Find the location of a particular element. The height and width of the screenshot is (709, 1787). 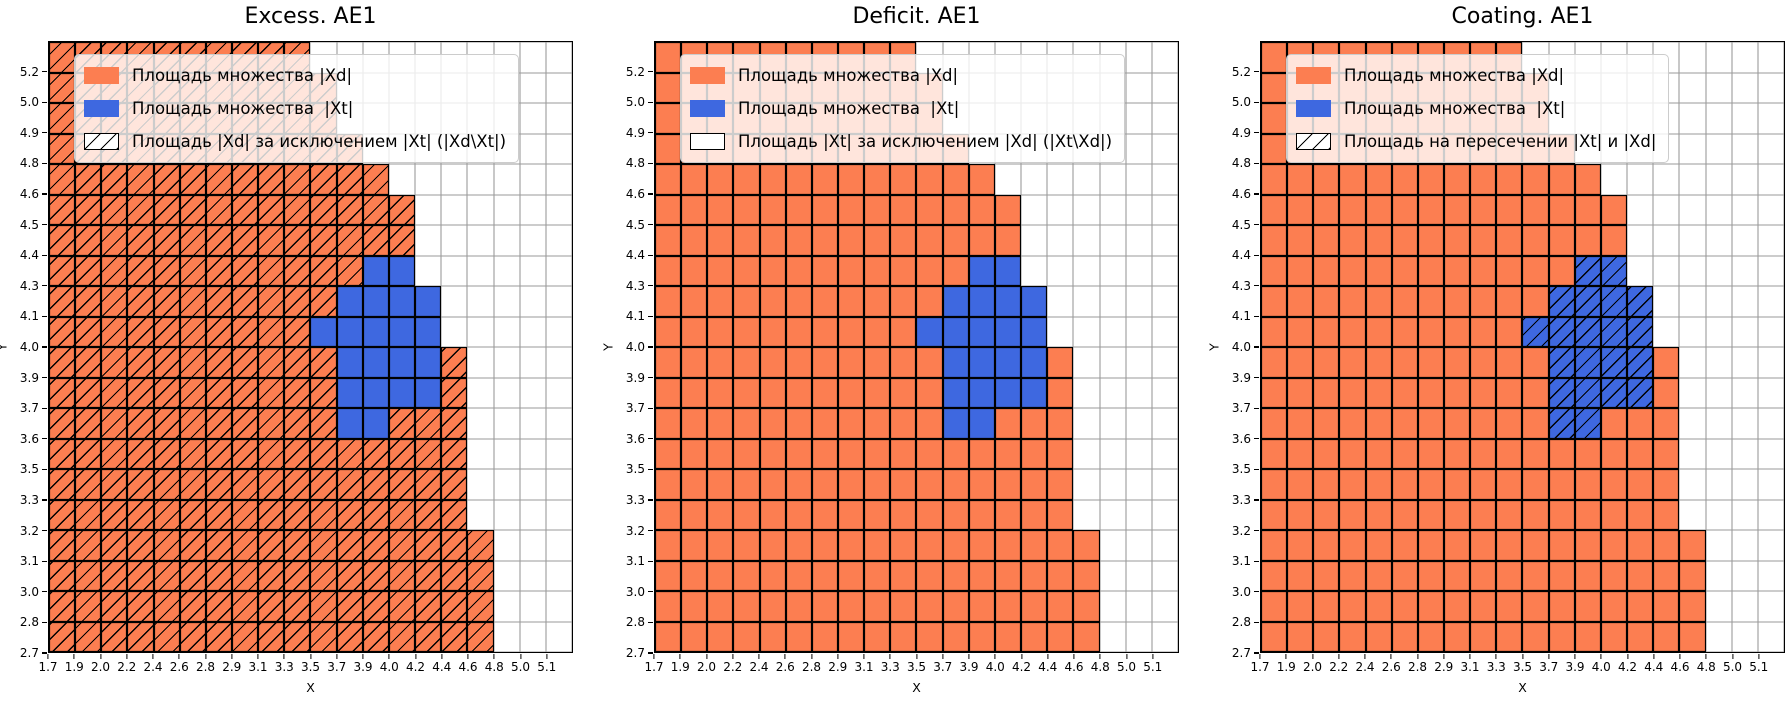

y-tick-label: 3.9 is located at coordinates (635, 377).